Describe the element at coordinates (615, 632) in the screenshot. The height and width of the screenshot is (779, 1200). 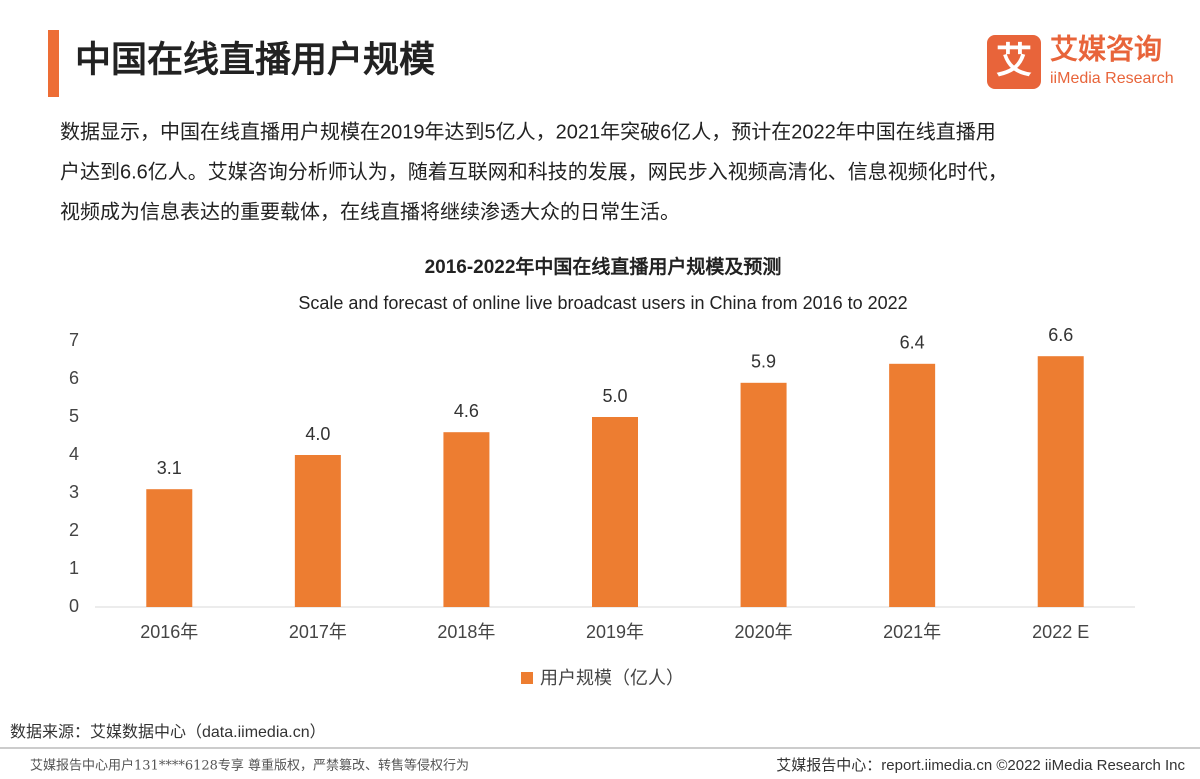
I see `x-tick-label: 2019年` at that location.